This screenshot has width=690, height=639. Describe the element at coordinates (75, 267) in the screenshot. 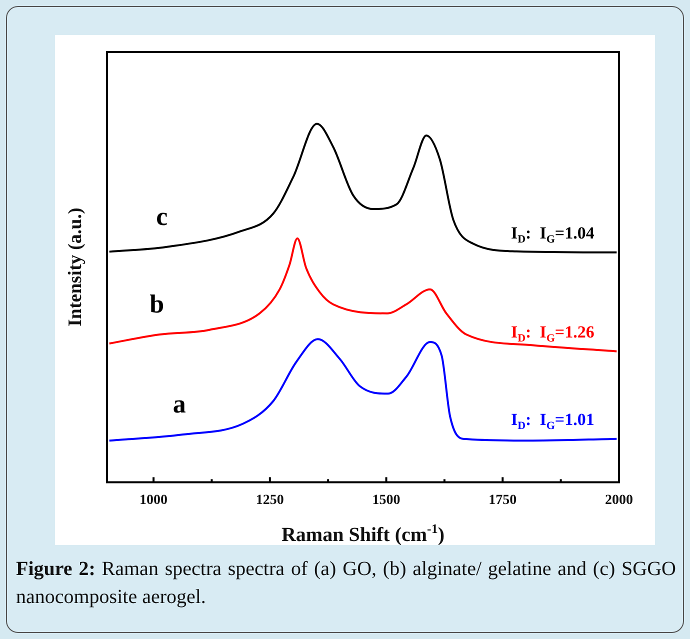

I see `y-axis-title: Intensity (a.u.)` at that location.